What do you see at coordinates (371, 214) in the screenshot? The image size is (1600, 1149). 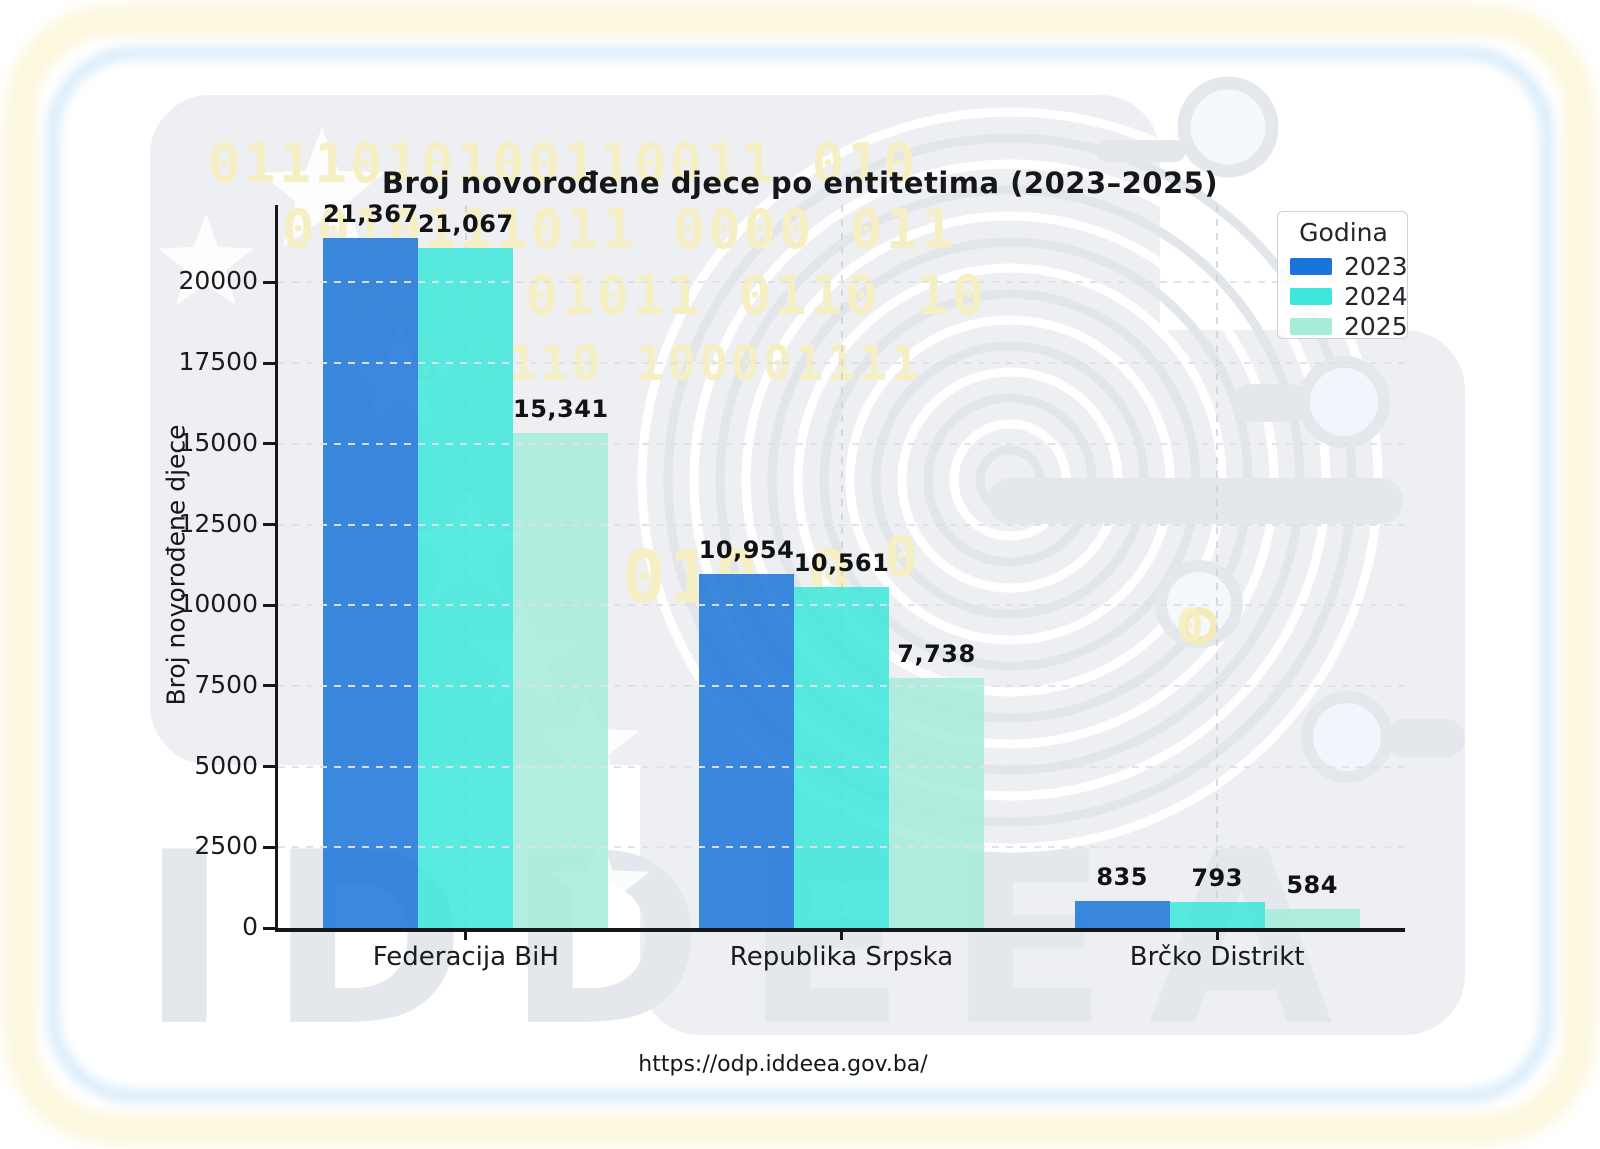 I see `value-label: 21,367` at bounding box center [371, 214].